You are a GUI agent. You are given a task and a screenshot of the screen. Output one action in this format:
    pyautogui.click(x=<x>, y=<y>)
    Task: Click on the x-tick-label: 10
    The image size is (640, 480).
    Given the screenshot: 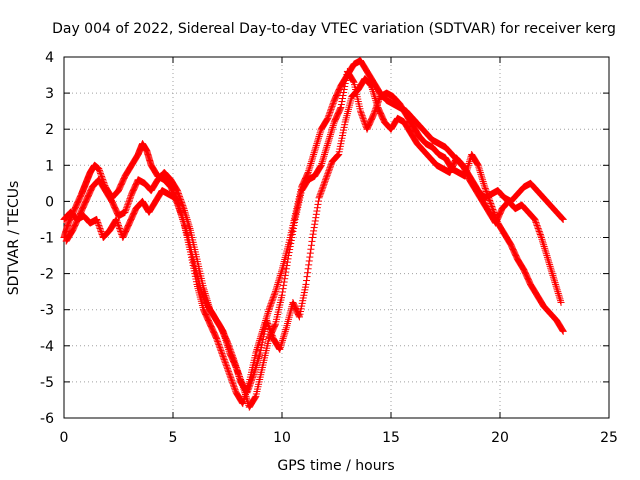 What is the action you would take?
    pyautogui.click(x=282, y=438)
    